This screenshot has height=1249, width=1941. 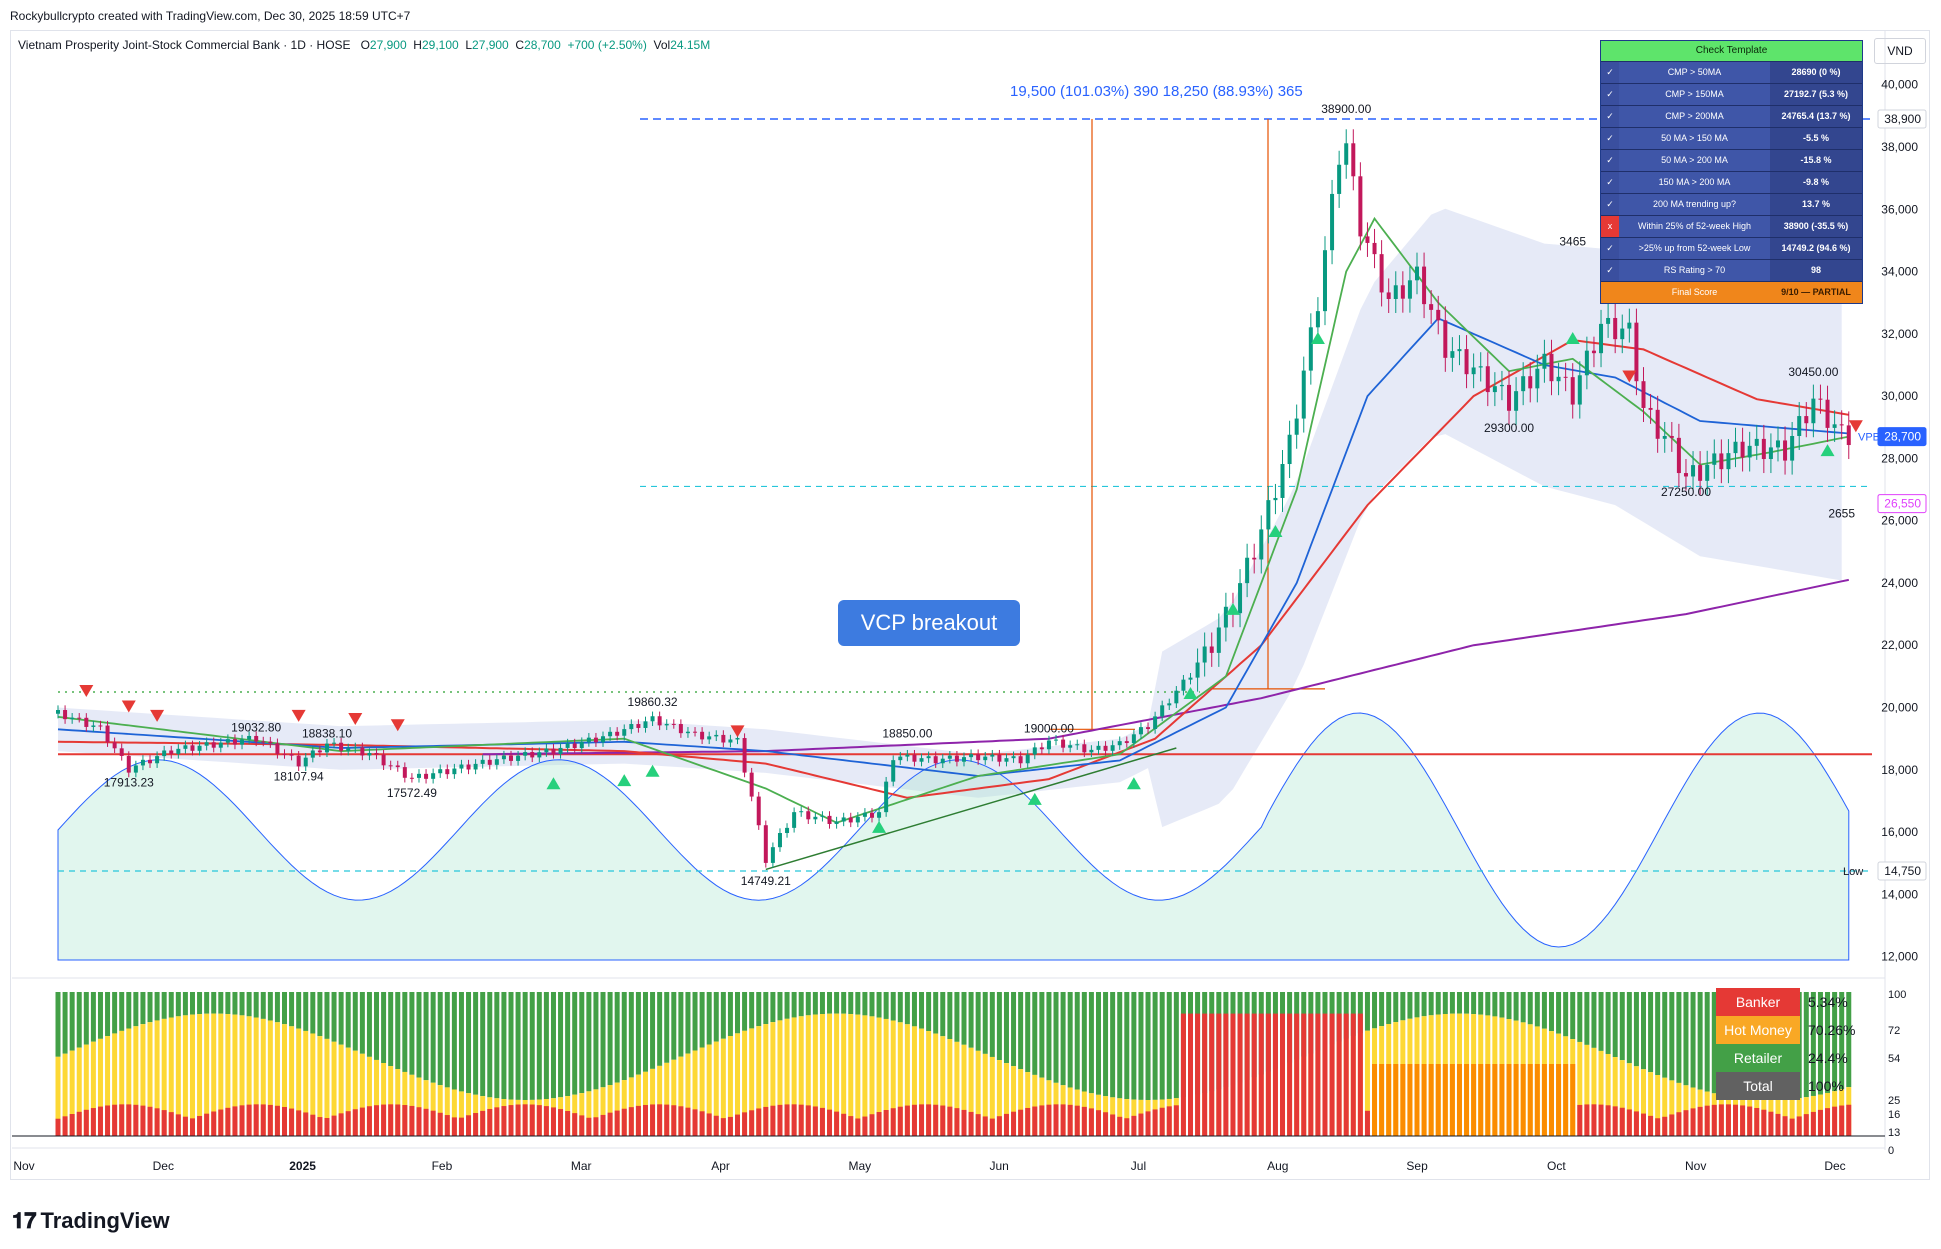 What do you see at coordinates (1610, 292) in the screenshot?
I see `final-score-check` at bounding box center [1610, 292].